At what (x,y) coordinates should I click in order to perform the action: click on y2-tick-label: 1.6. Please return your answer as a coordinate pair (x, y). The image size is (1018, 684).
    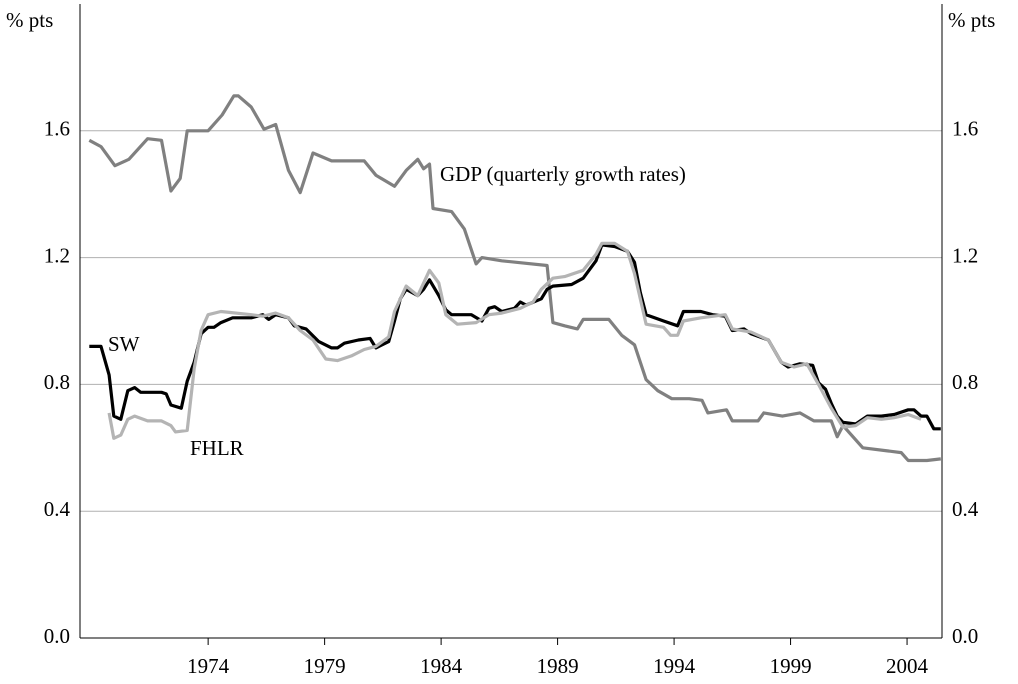
    Looking at the image, I should click on (965, 129).